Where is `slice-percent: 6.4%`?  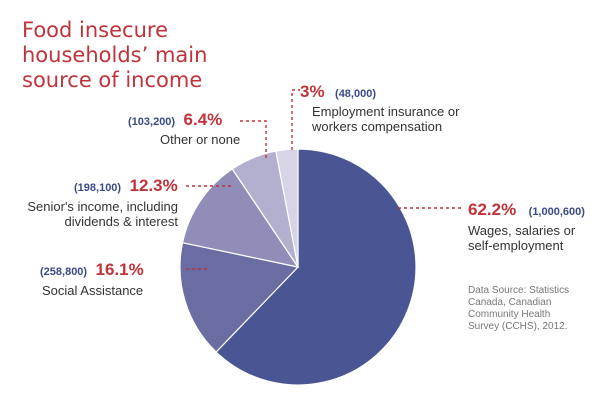 slice-percent: 6.4% is located at coordinates (203, 119).